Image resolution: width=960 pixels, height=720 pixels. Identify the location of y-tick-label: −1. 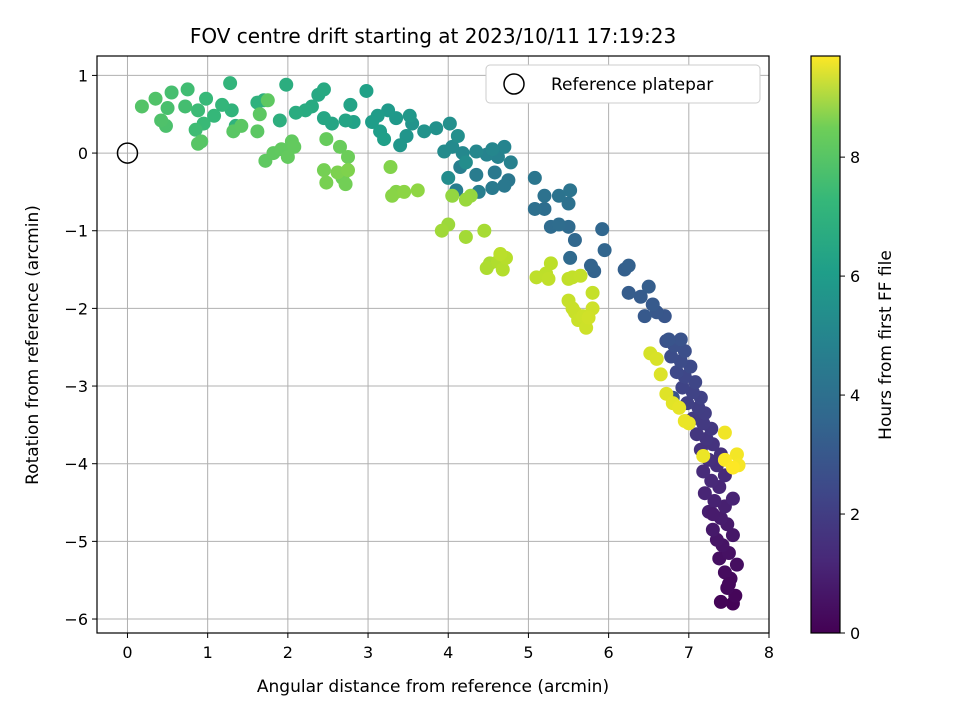
(76, 231).